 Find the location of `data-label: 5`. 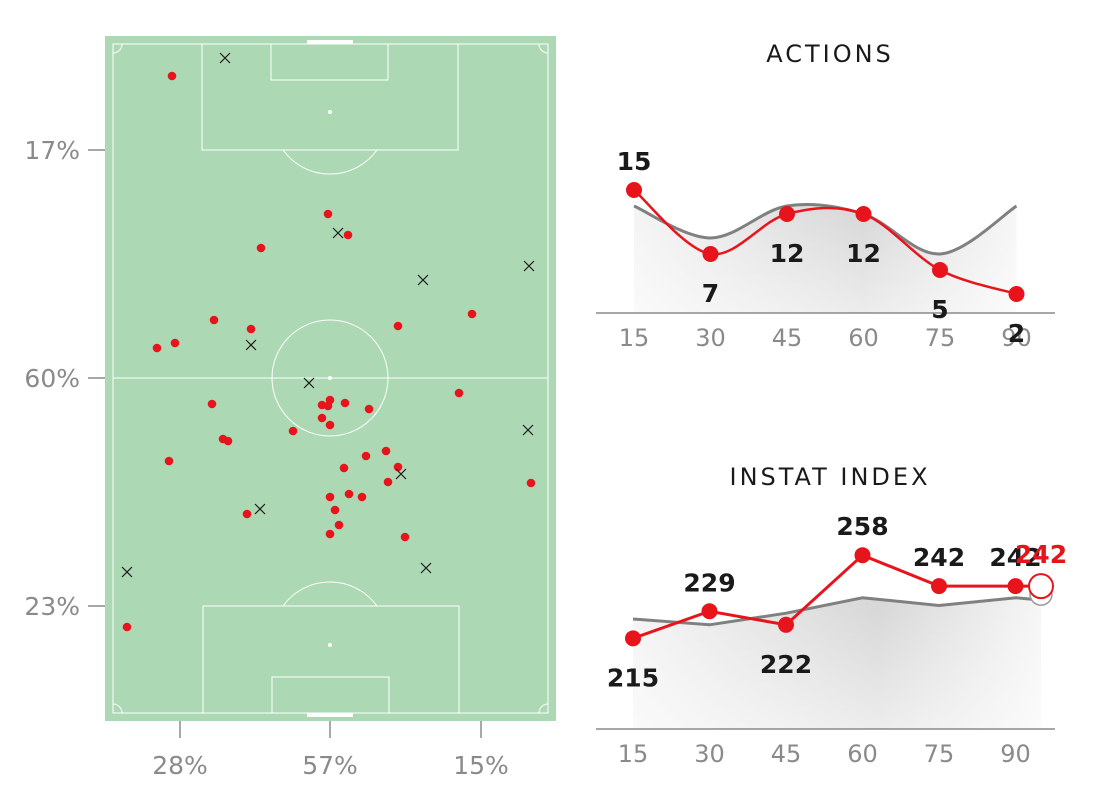

data-label: 5 is located at coordinates (939, 309).